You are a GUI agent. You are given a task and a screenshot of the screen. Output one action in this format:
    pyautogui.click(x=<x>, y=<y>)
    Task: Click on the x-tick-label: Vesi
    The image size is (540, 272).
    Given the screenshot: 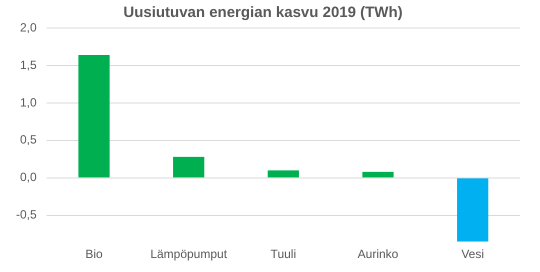 What is the action you would take?
    pyautogui.click(x=472, y=254)
    